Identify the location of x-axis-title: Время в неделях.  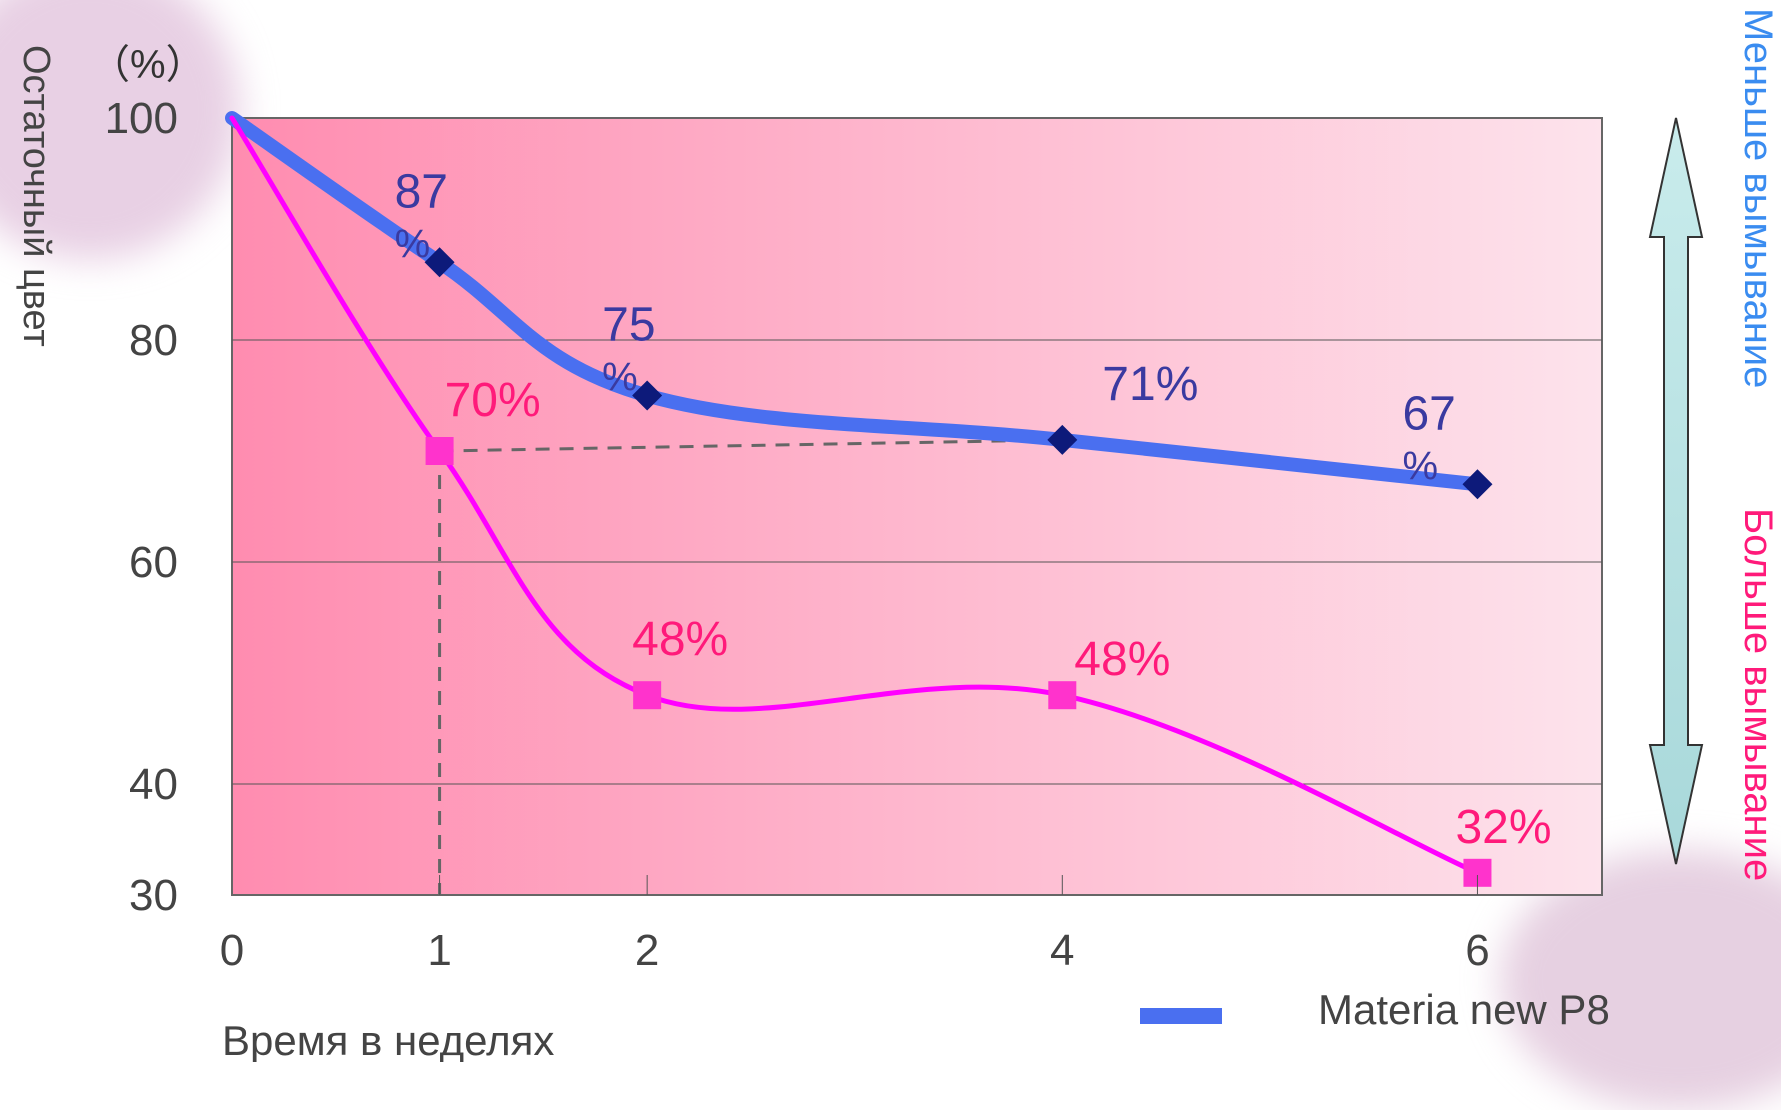
(388, 1039).